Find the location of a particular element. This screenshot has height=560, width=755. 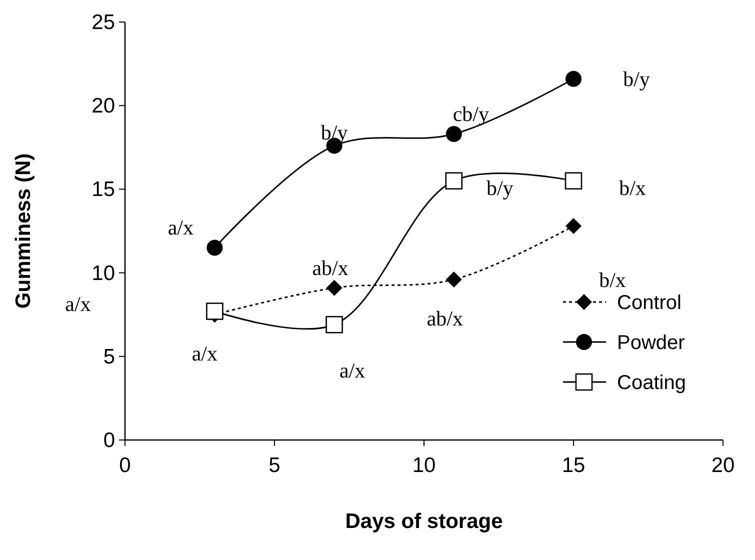

legend-label: Powder is located at coordinates (651, 343).